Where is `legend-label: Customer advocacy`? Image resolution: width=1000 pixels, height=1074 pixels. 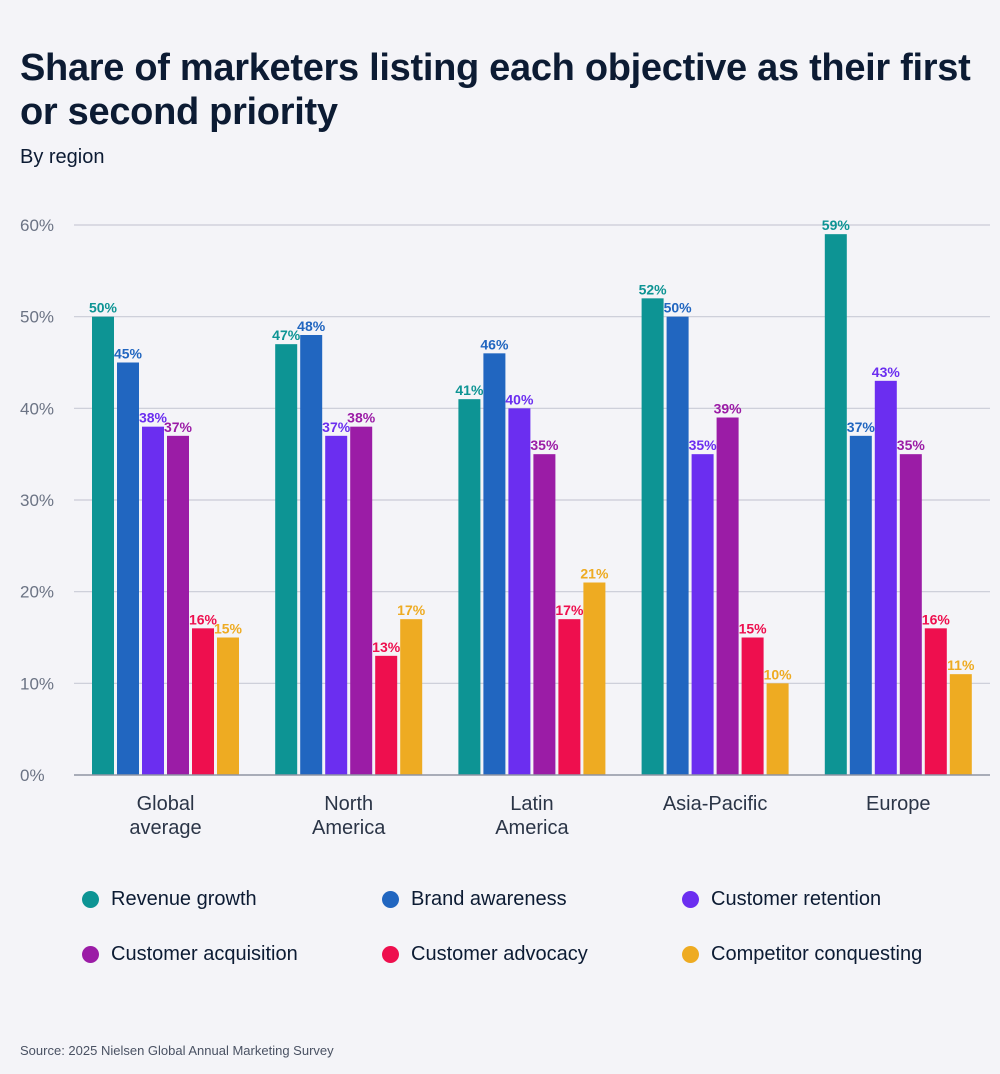 legend-label: Customer advocacy is located at coordinates (499, 953).